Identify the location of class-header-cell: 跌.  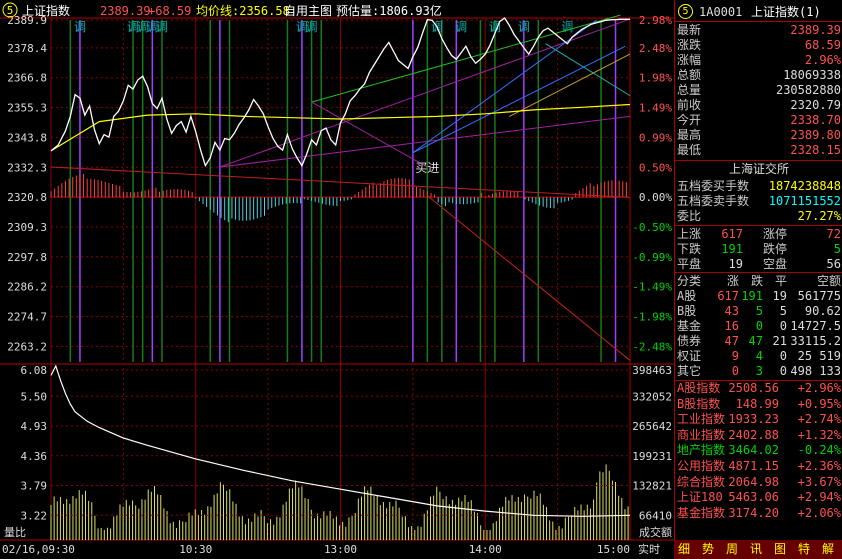
(756, 281).